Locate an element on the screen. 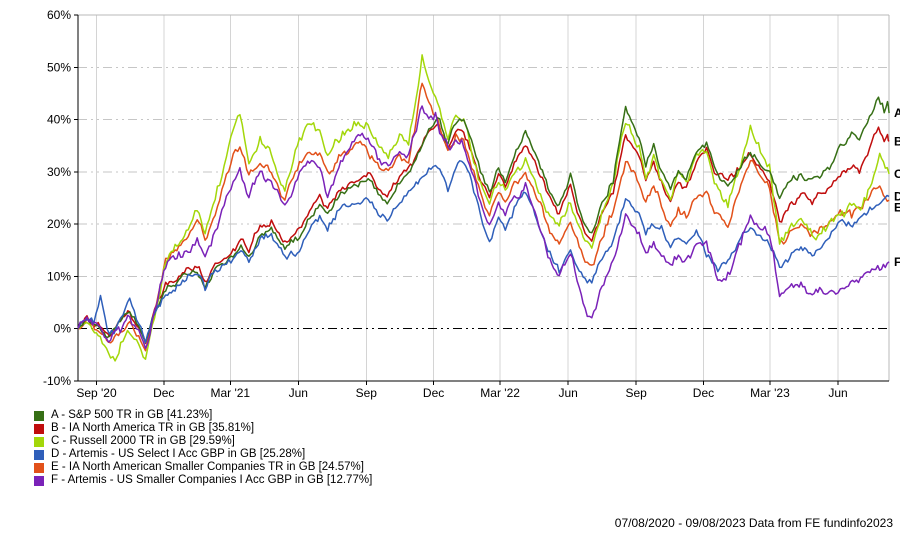 The width and height of the screenshot is (900, 535). x-axis-label: Mar '23 is located at coordinates (770, 393).